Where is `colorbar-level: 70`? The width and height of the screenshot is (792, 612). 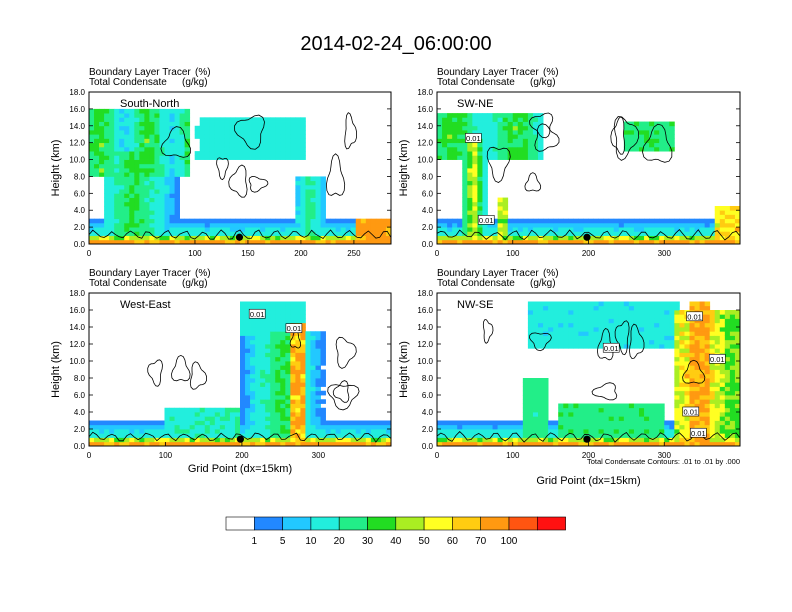 colorbar-level: 70 is located at coordinates (481, 541).